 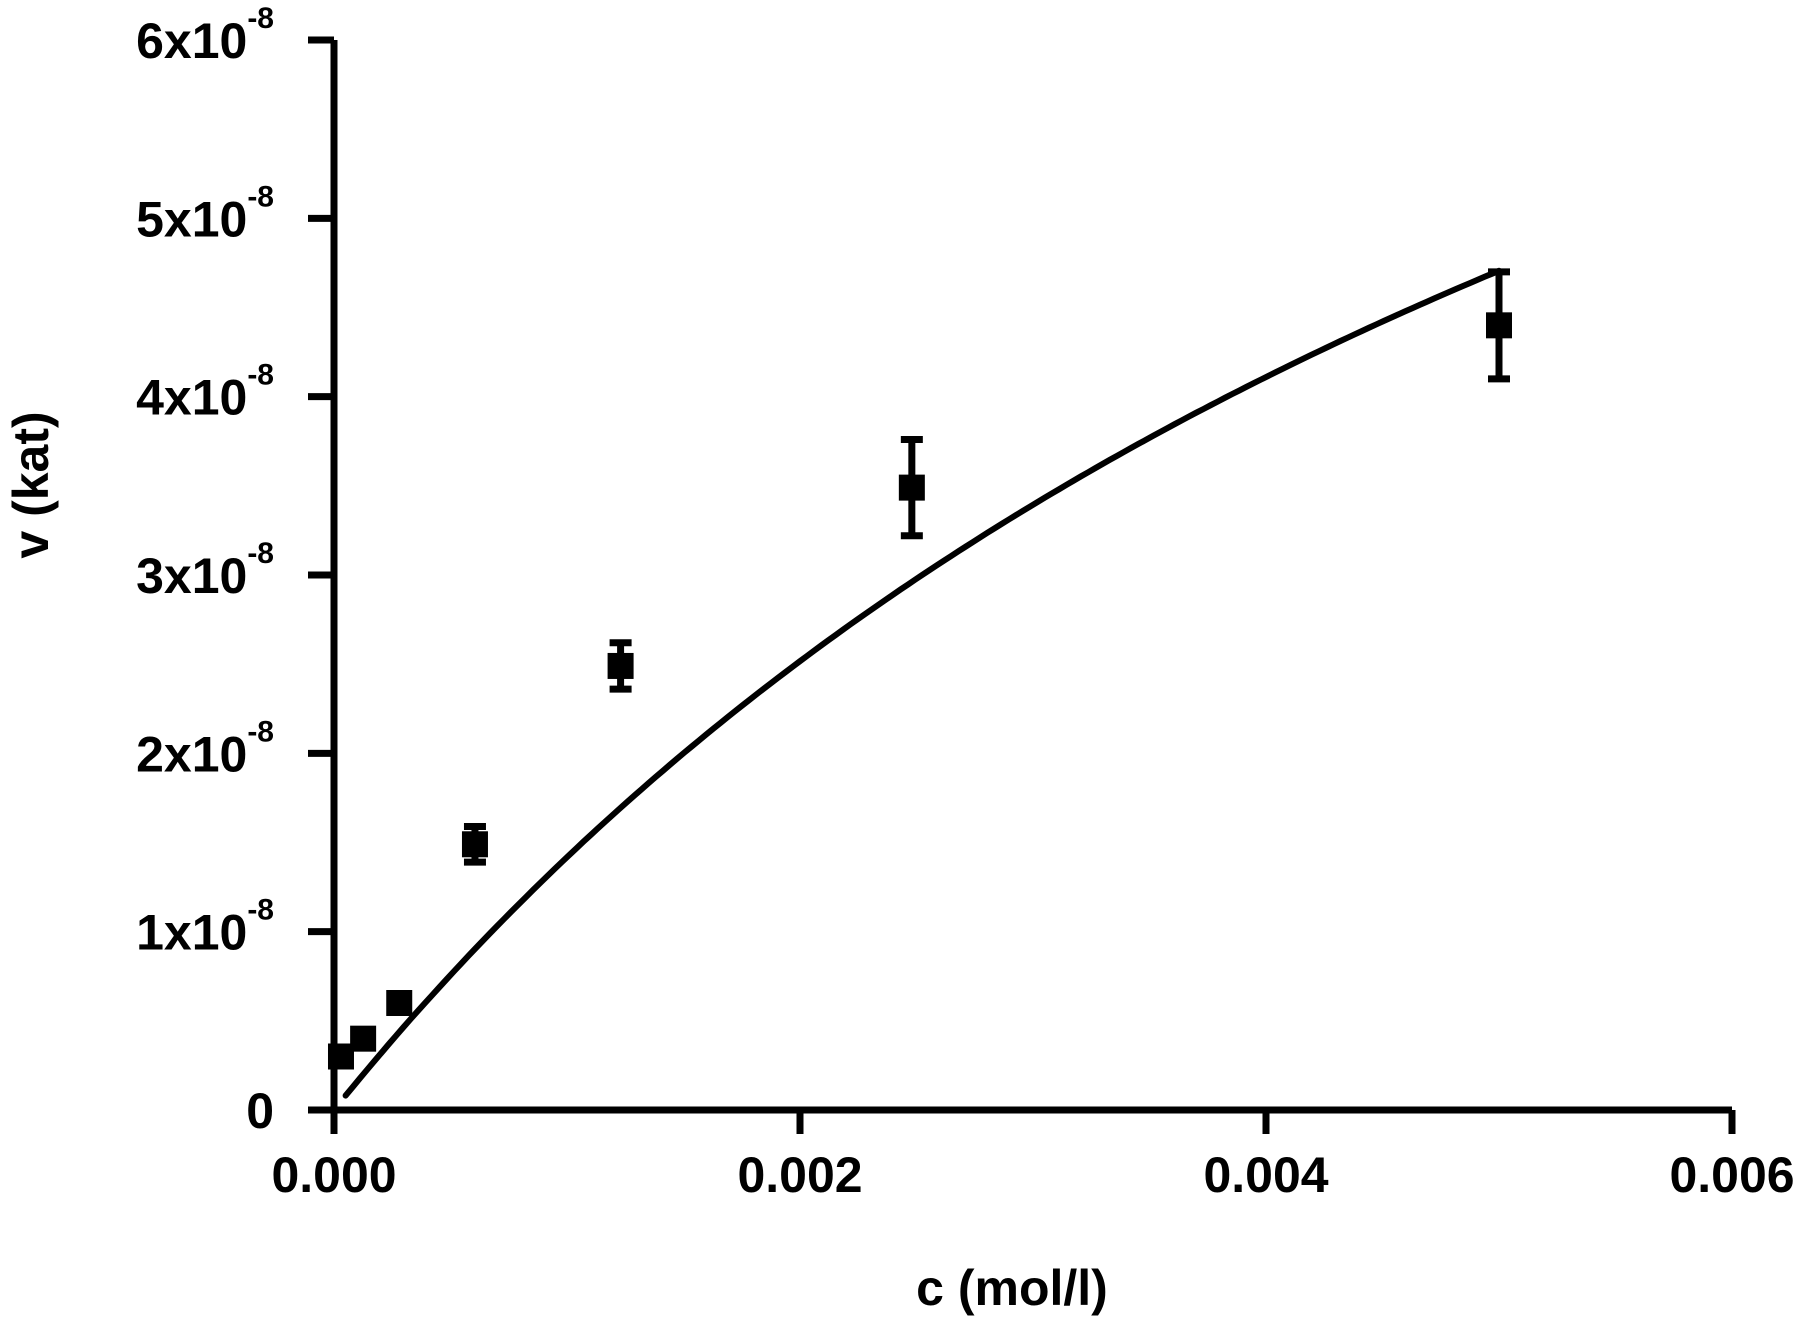 What do you see at coordinates (191, 576) in the screenshot?
I see `y-tick-mantissa: 3x10` at bounding box center [191, 576].